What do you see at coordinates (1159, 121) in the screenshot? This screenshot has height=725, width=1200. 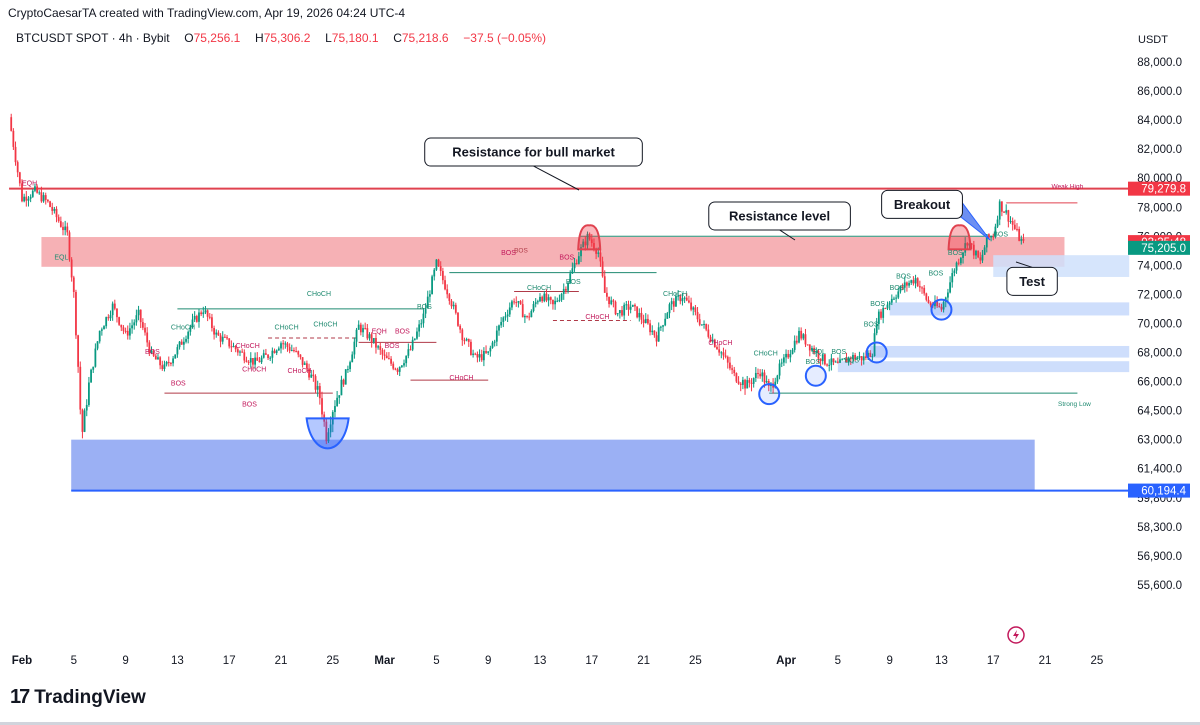 I see `y-tick-label: 84,000.0` at bounding box center [1159, 121].